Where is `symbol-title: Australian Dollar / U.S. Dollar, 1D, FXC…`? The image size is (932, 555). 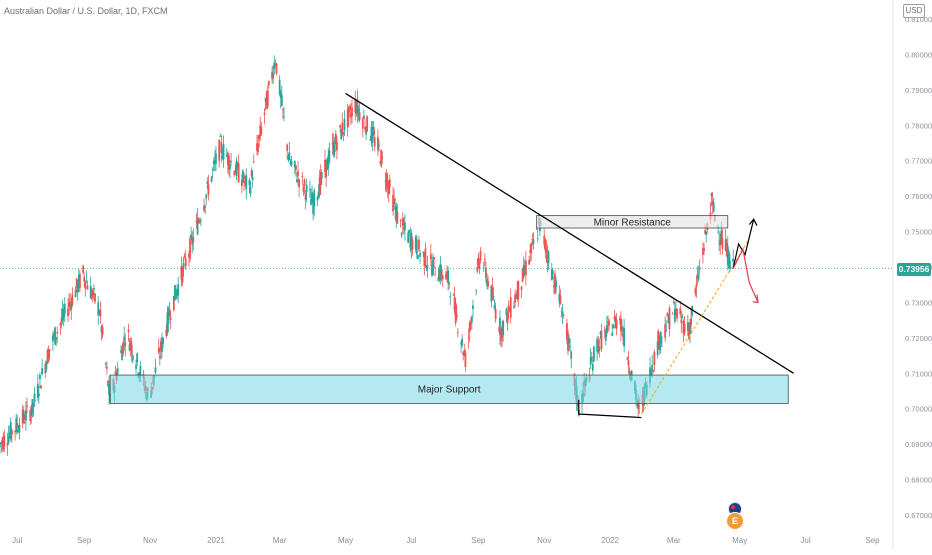
symbol-title: Australian Dollar / U.S. Dollar, 1D, FXC… is located at coordinates (86, 11).